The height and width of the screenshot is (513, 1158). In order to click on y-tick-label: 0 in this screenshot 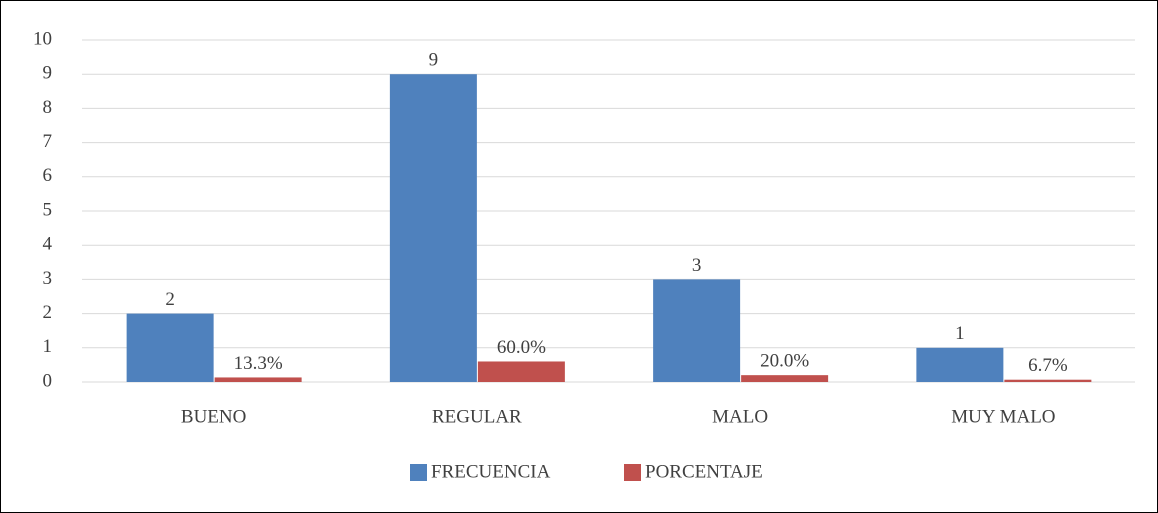, I will do `click(48, 380)`.